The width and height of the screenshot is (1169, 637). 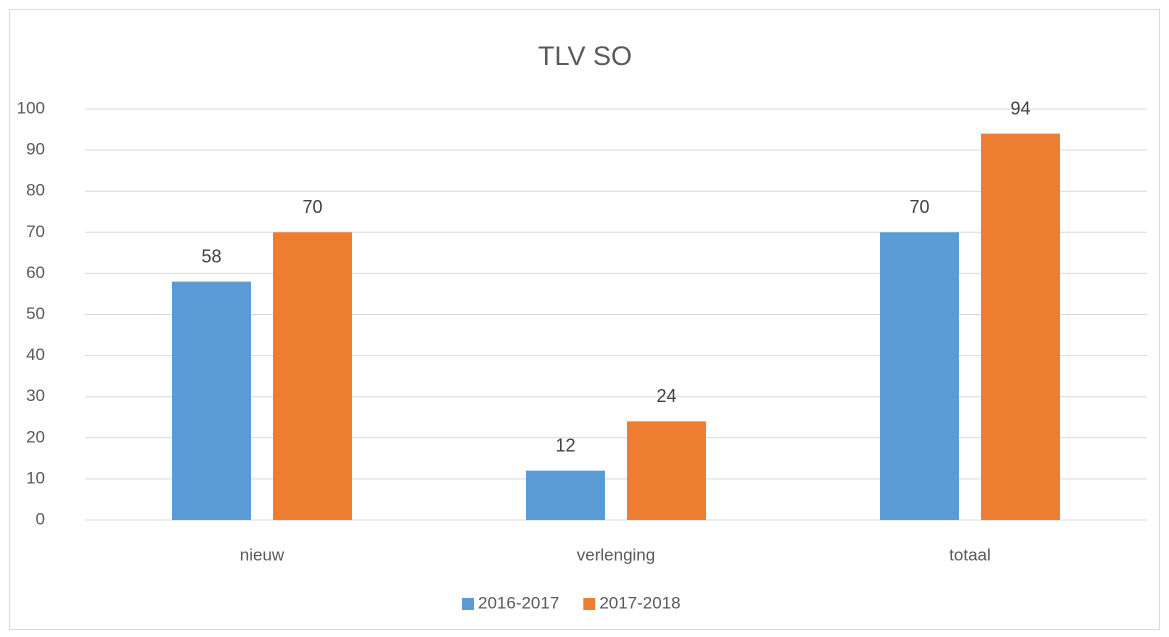 I want to click on y-tick-label: 30, so click(x=35, y=395).